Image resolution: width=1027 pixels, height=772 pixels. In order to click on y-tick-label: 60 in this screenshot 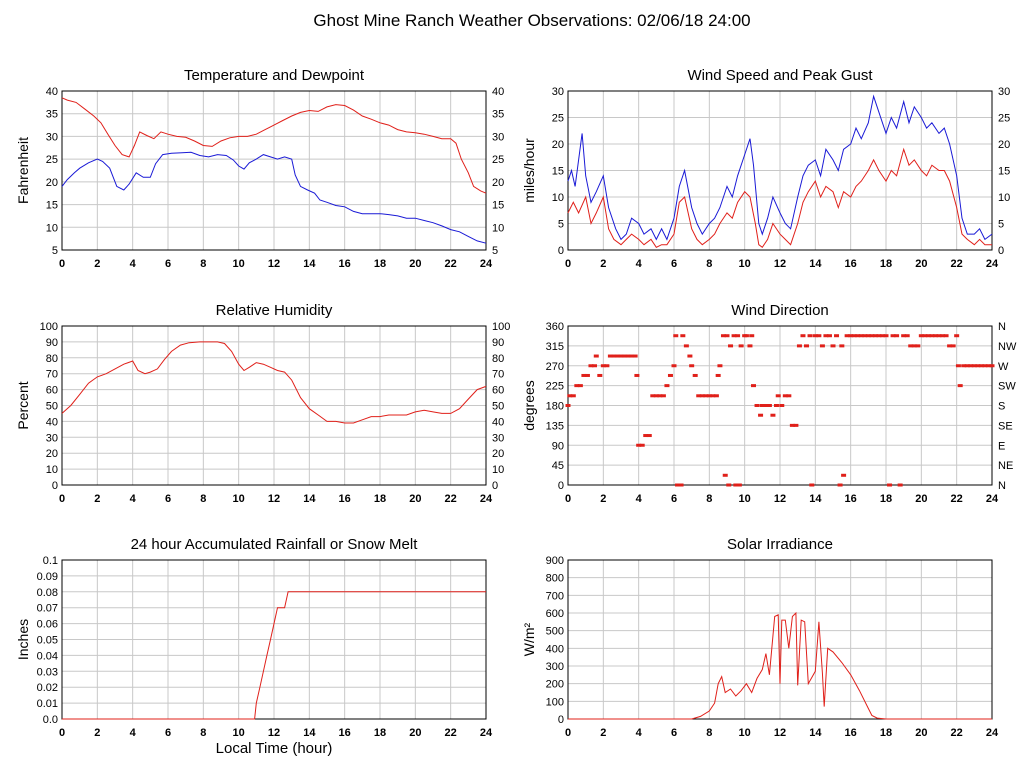, I will do `click(52, 391)`.